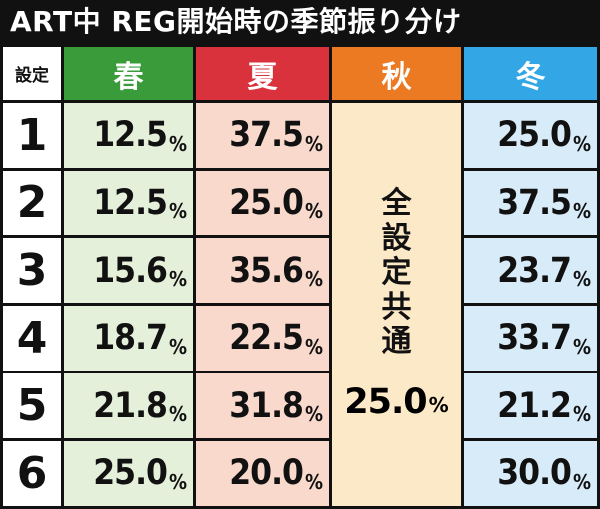  I want to click on spring-value-number: 15.6, so click(130, 270).